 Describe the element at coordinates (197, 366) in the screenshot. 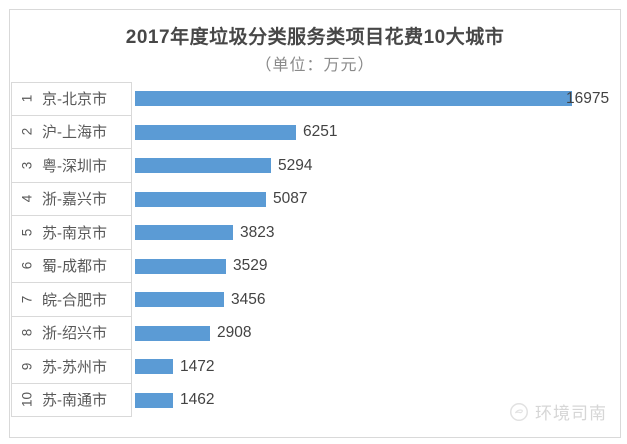

I see `value-label: 1472` at that location.